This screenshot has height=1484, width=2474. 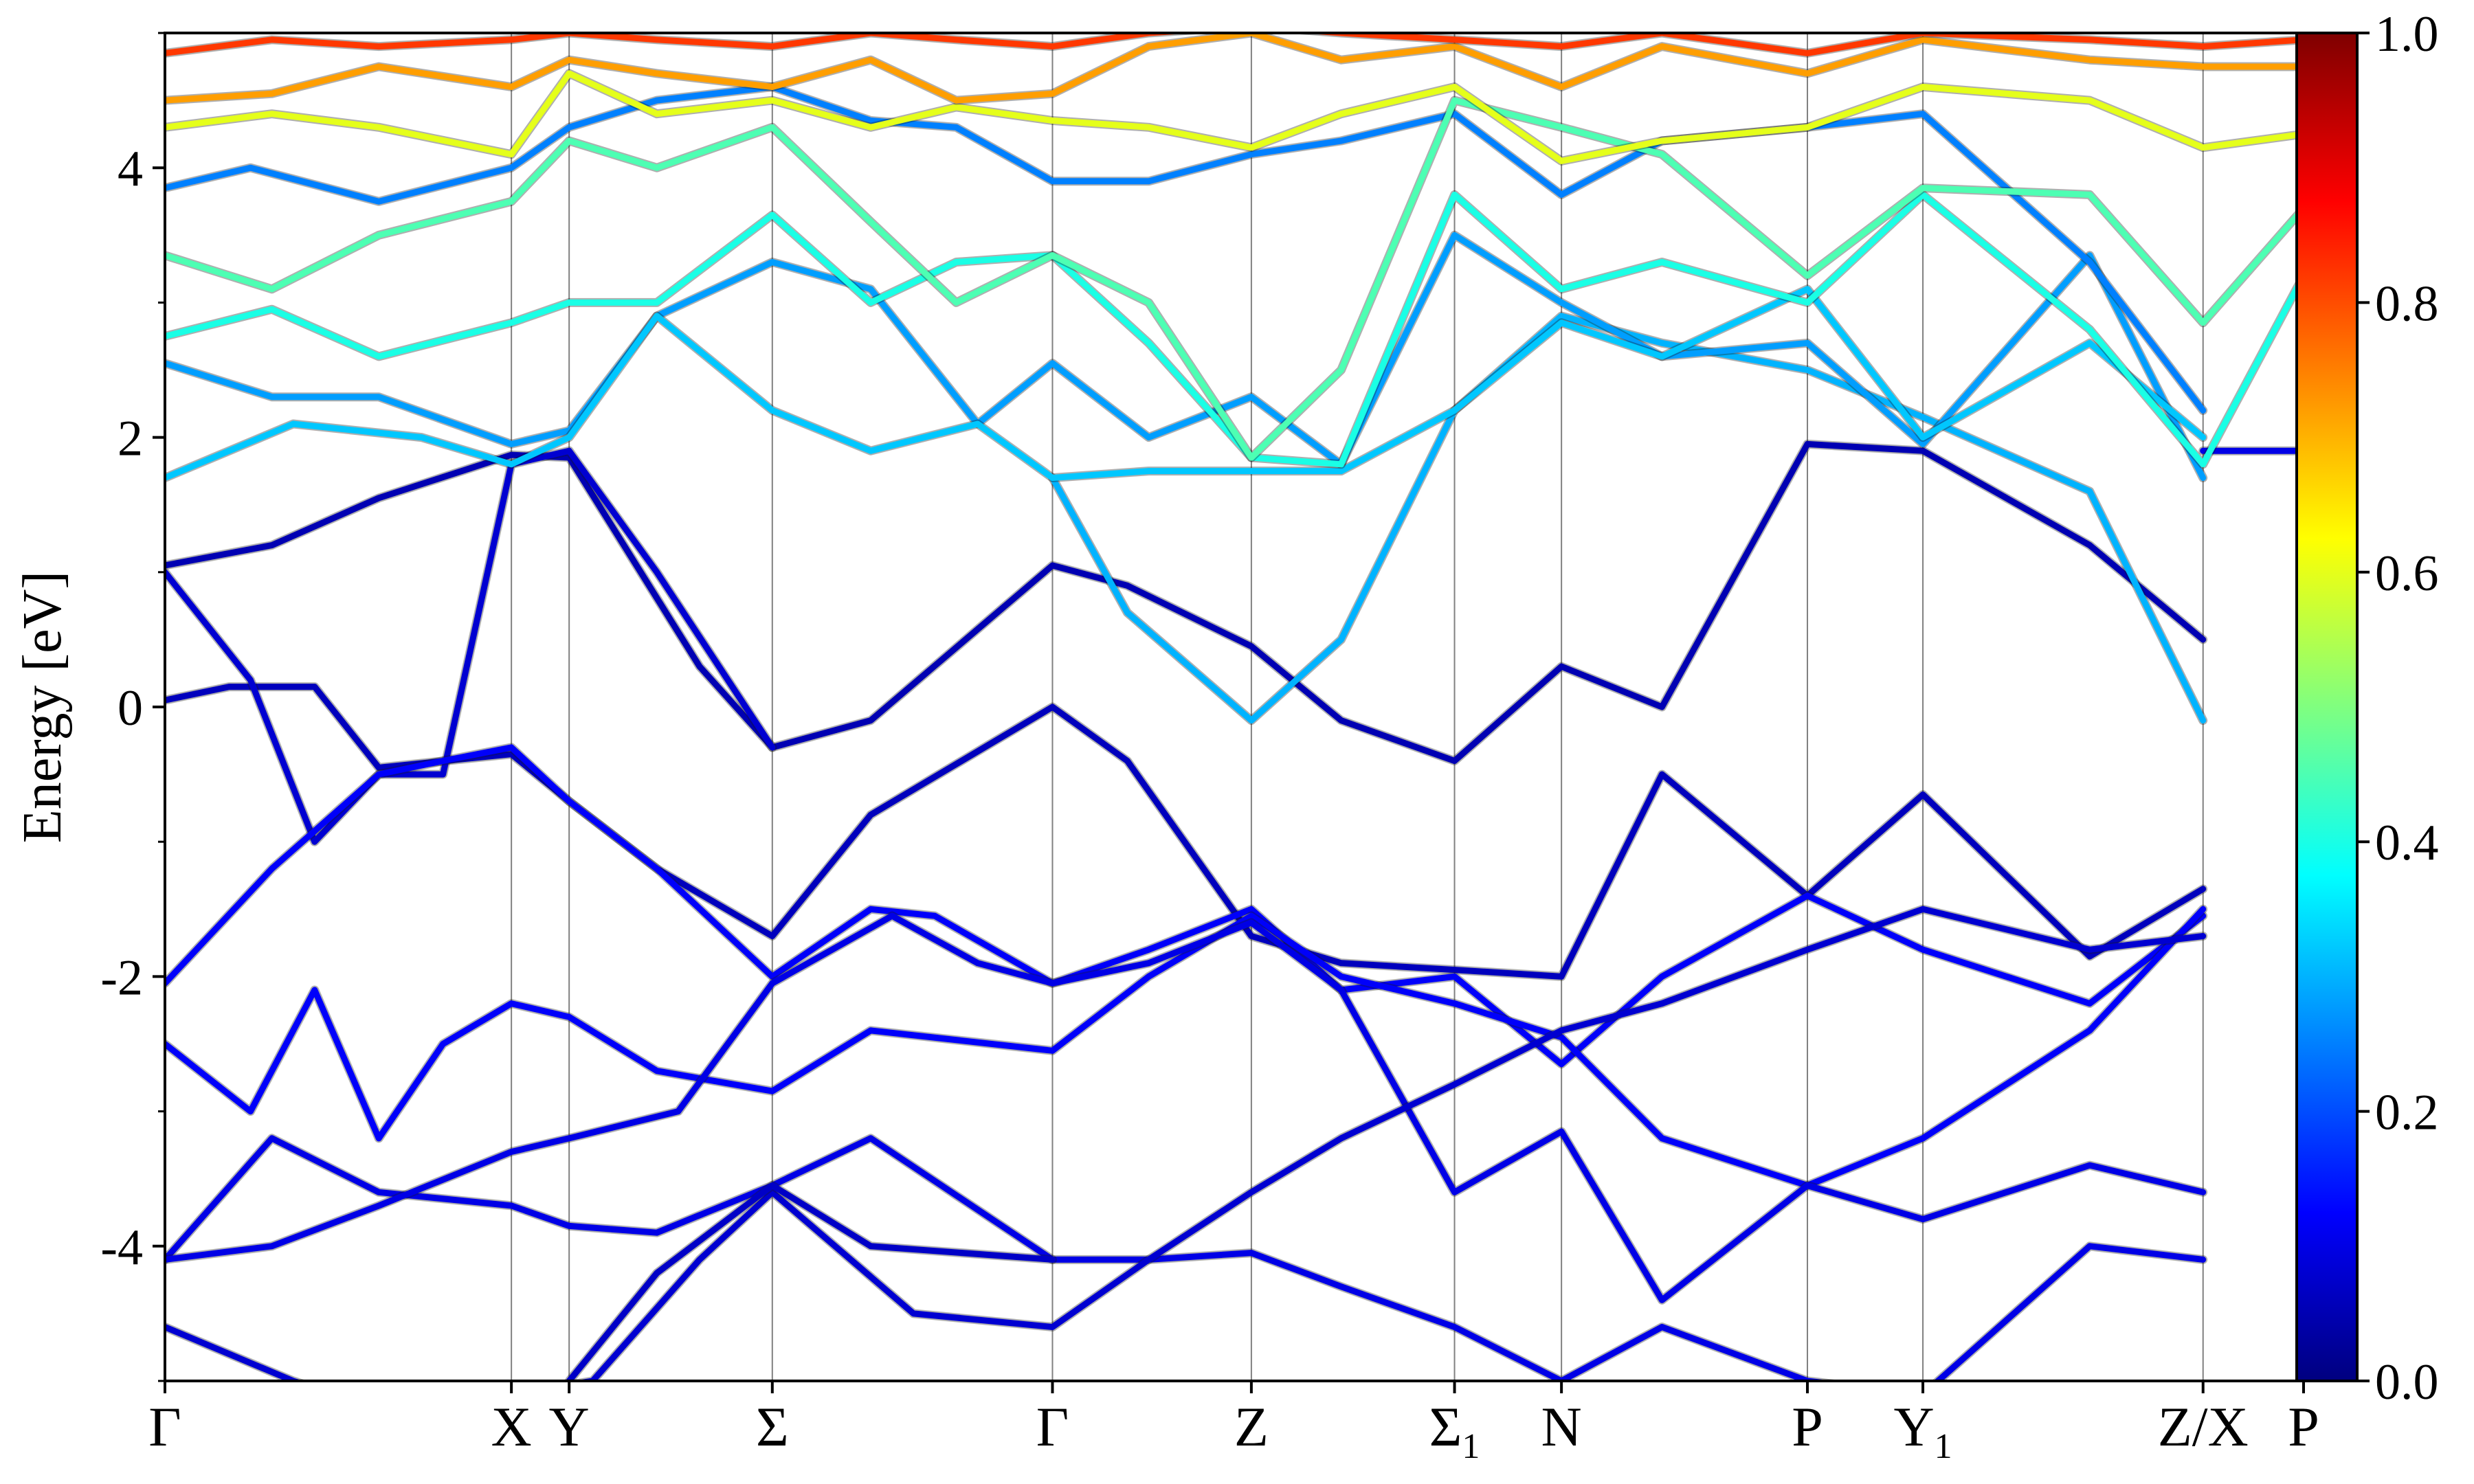 What do you see at coordinates (2407, 304) in the screenshot?
I see `colorbar-tick-label: 0.8` at bounding box center [2407, 304].